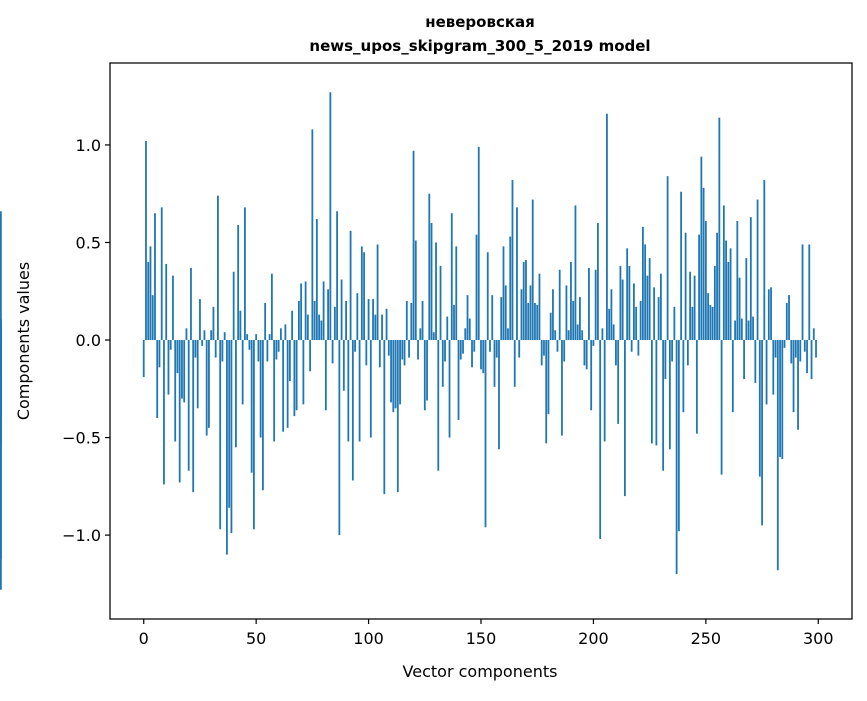 The height and width of the screenshot is (701, 867). What do you see at coordinates (481, 638) in the screenshot?
I see `x-tick-label: 150` at bounding box center [481, 638].